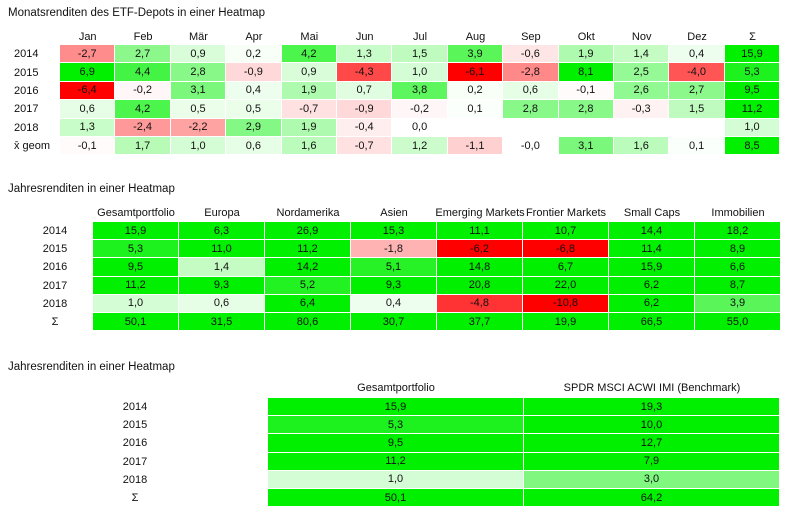  What do you see at coordinates (396, 443) in the screenshot?
I see `heat-cell: 9,5` at bounding box center [396, 443].